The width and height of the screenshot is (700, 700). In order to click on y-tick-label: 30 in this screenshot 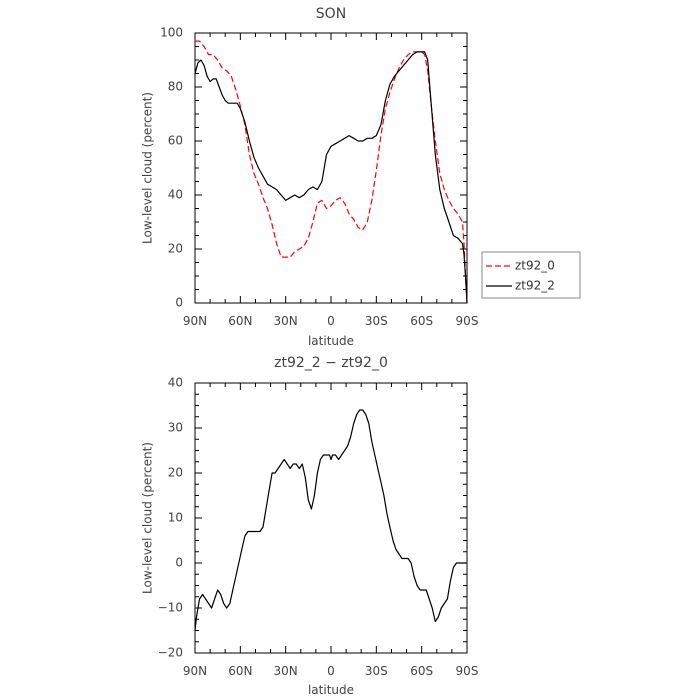, I will do `click(175, 428)`.